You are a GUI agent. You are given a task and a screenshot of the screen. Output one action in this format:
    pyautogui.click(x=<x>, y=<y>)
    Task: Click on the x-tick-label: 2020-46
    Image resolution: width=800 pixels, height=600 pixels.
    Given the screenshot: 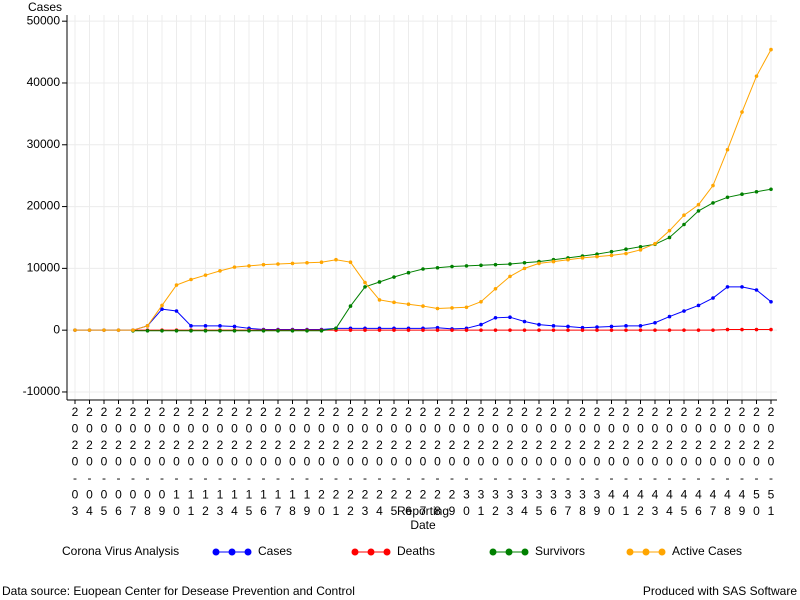 What is the action you would take?
    pyautogui.click(x=699, y=463)
    